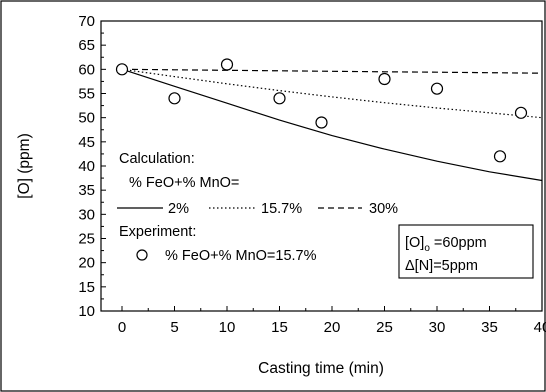  What do you see at coordinates (86, 287) in the screenshot?
I see `y-tick-label: 15` at bounding box center [86, 287].